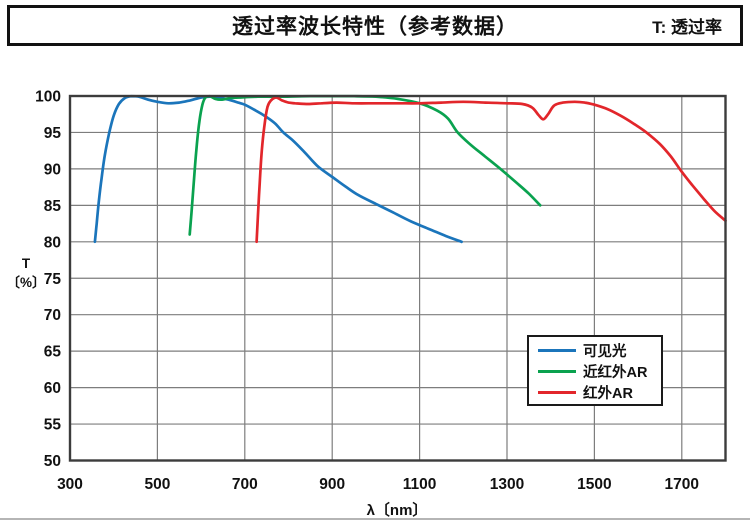  What do you see at coordinates (615, 373) in the screenshot?
I see `legend-label: 近红外AR` at bounding box center [615, 373].